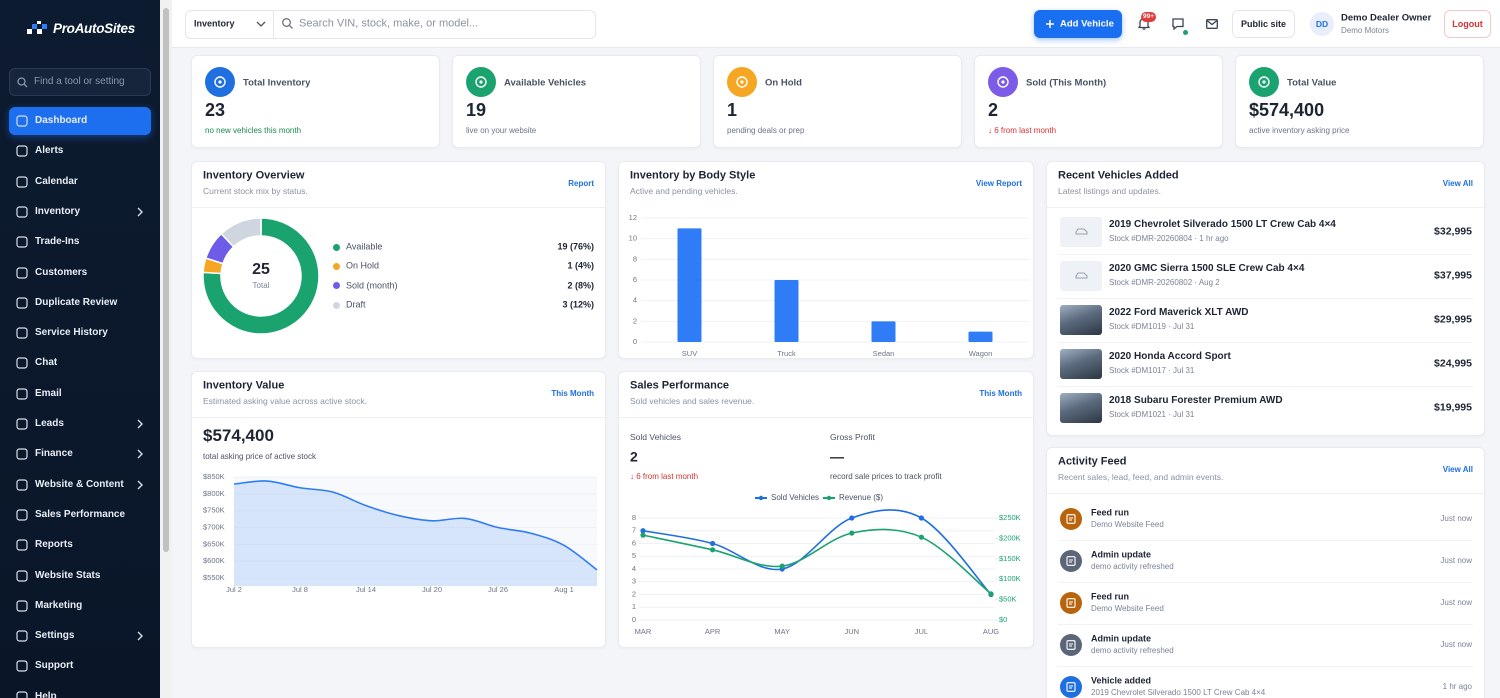 The height and width of the screenshot is (698, 1500). I want to click on vehicle-price: $24,995, so click(1453, 363).